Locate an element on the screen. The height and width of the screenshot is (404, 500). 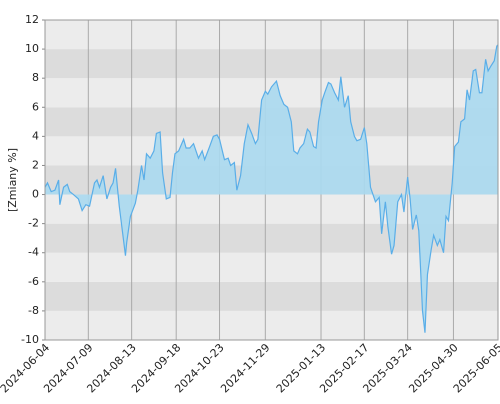
y-tick-label: 6 is located at coordinates (35, 106).